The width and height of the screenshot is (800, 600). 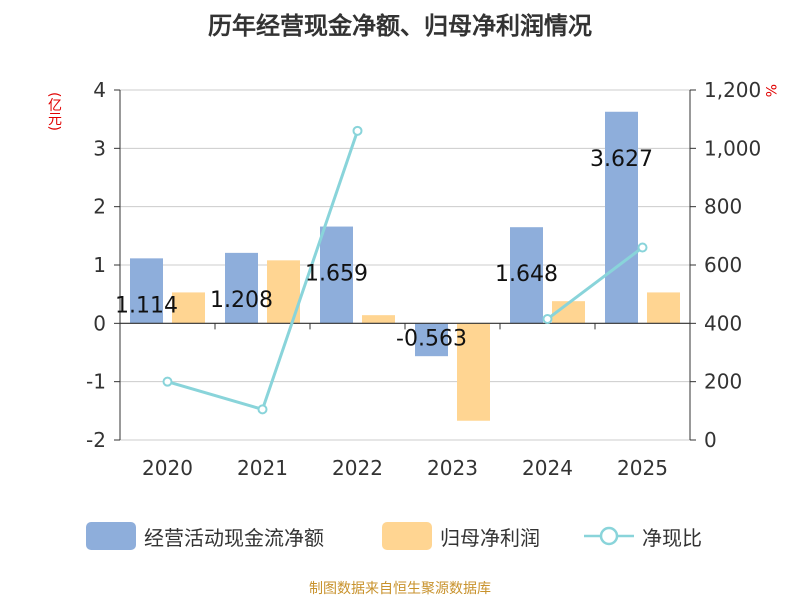 What do you see at coordinates (723, 323) in the screenshot?
I see `right-axis-tick-label: 400` at bounding box center [723, 323].